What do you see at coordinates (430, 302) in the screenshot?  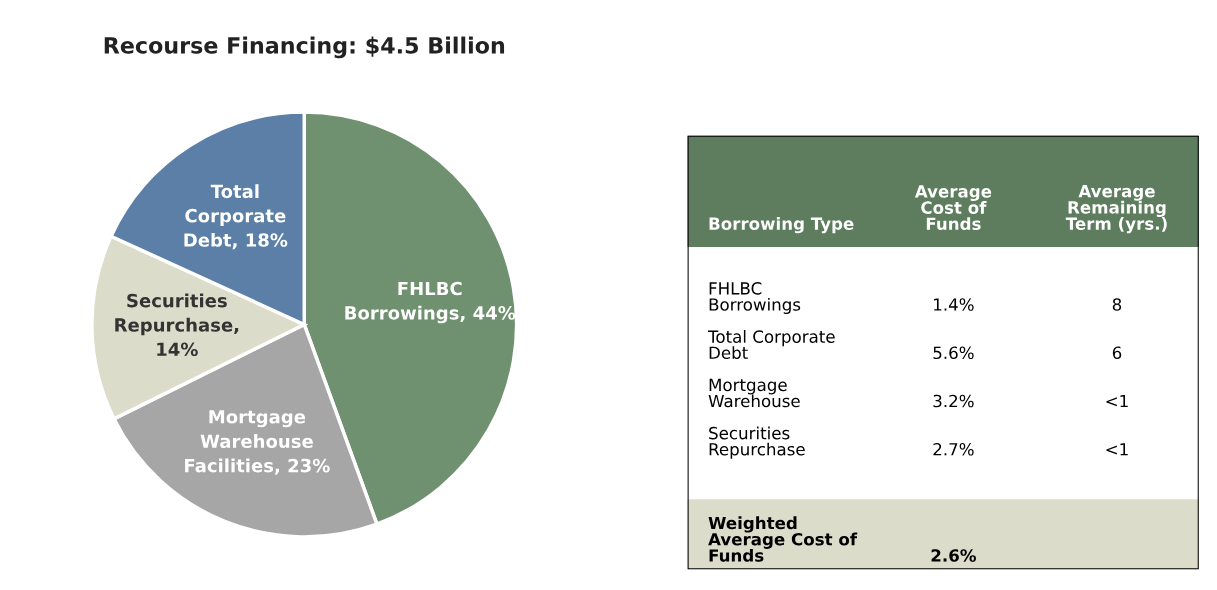 I see `slice-label: FHLBC Borrowings, 44%` at bounding box center [430, 302].